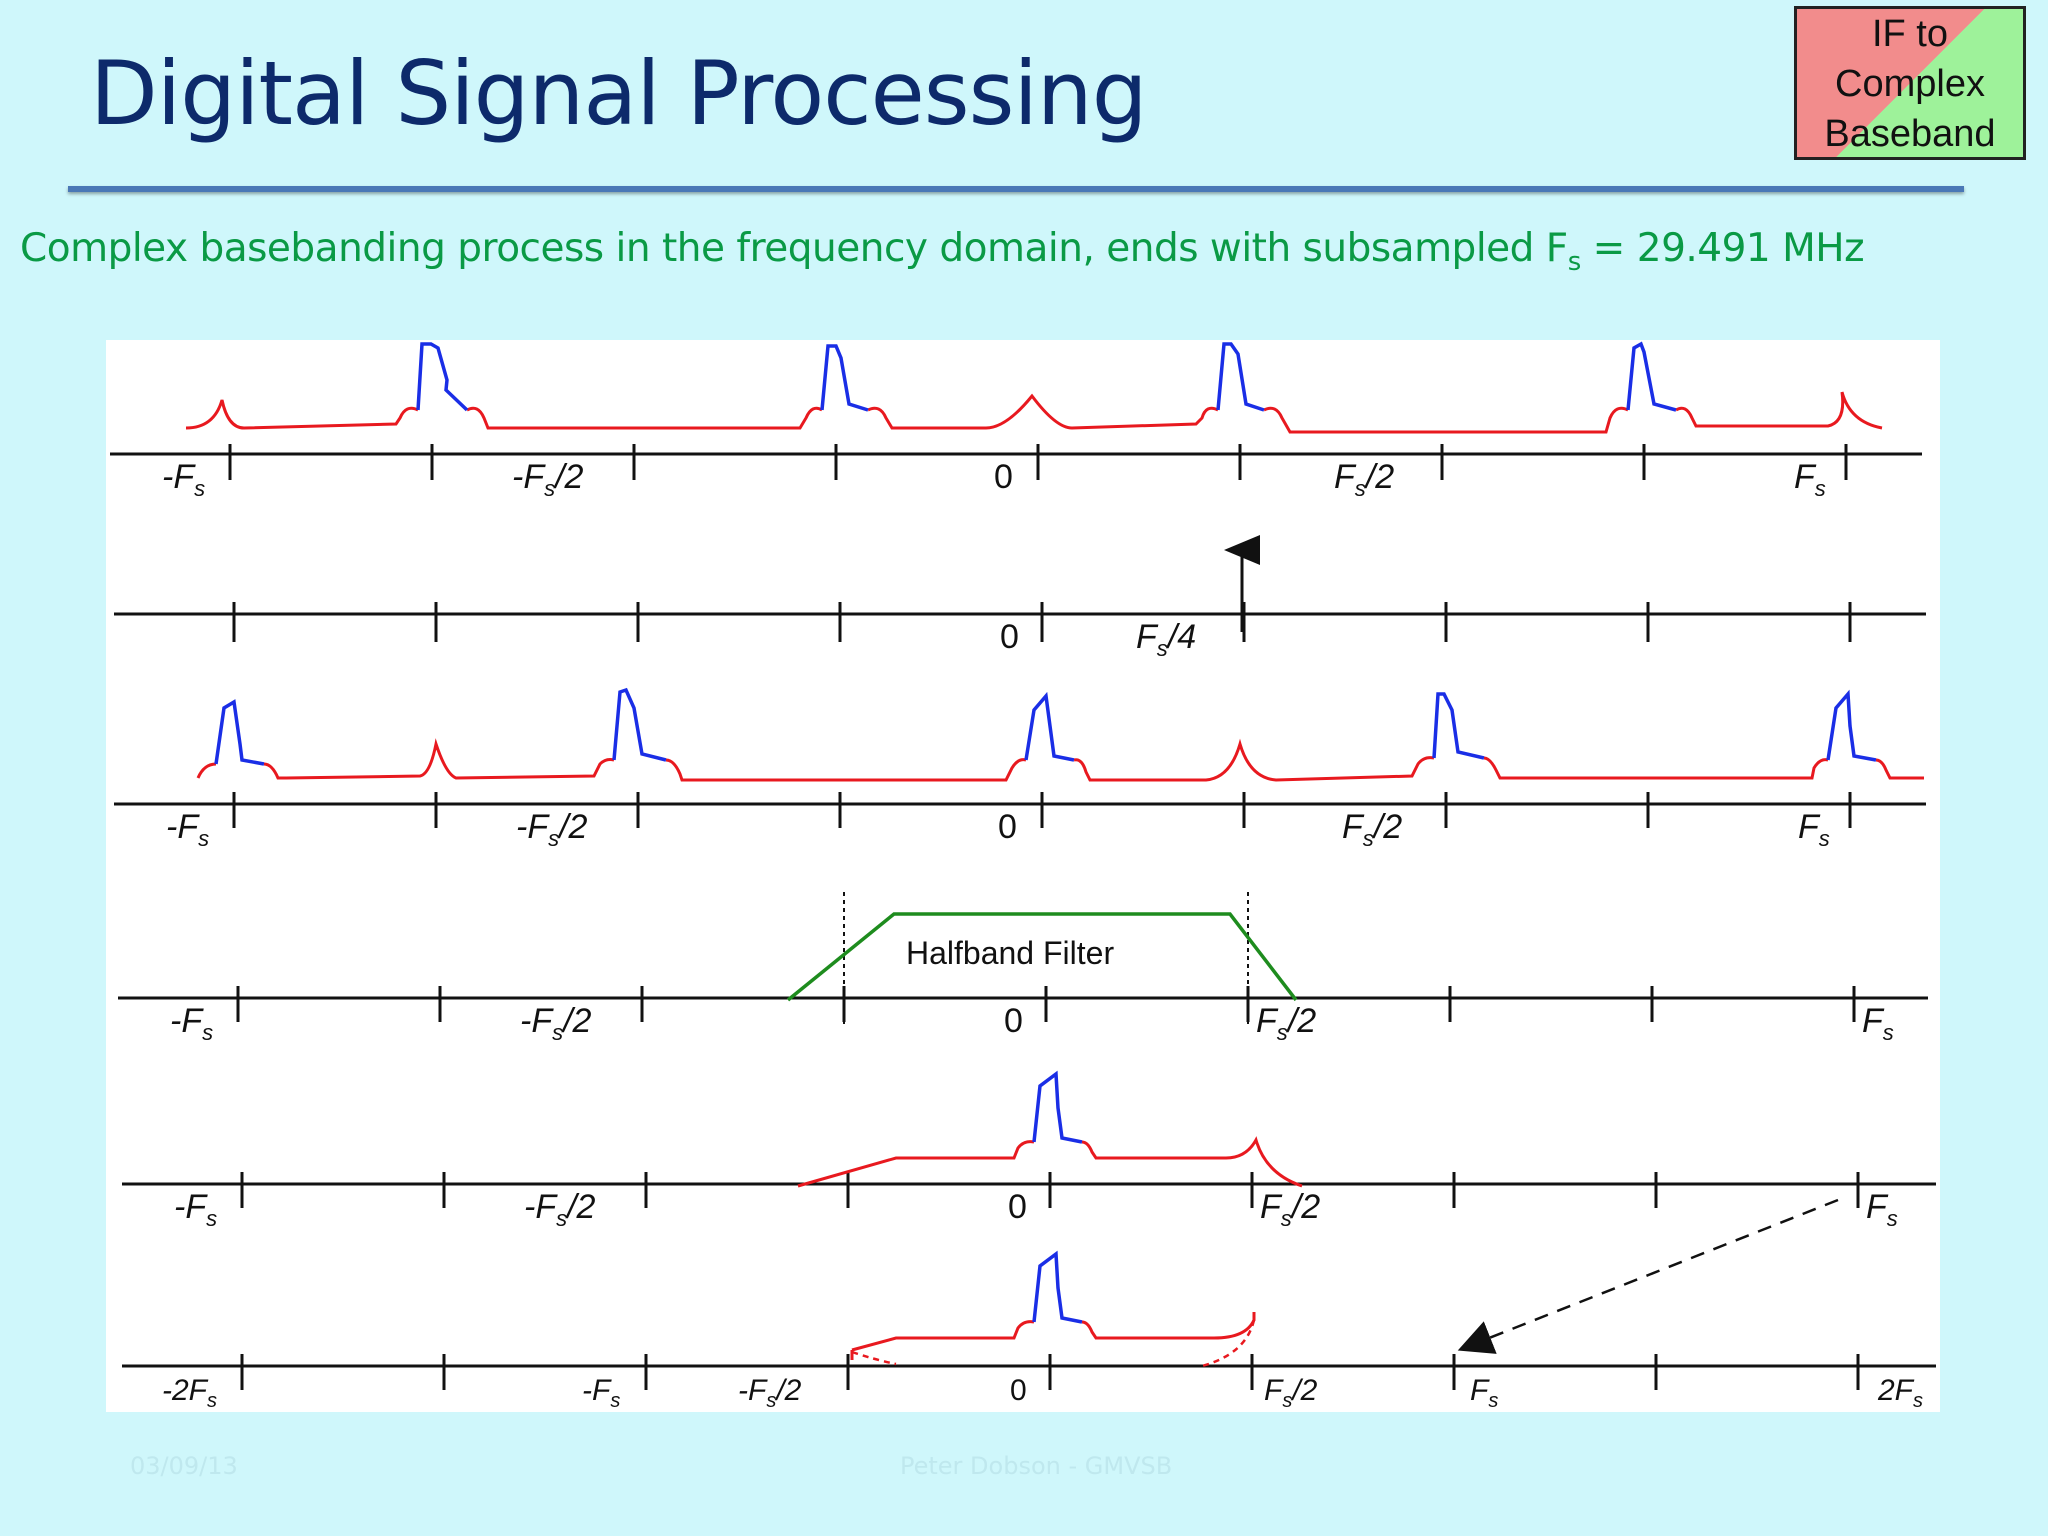  Describe the element at coordinates (183, 479) in the screenshot. I see `row-1-label-neg-fs: -Fs` at that location.